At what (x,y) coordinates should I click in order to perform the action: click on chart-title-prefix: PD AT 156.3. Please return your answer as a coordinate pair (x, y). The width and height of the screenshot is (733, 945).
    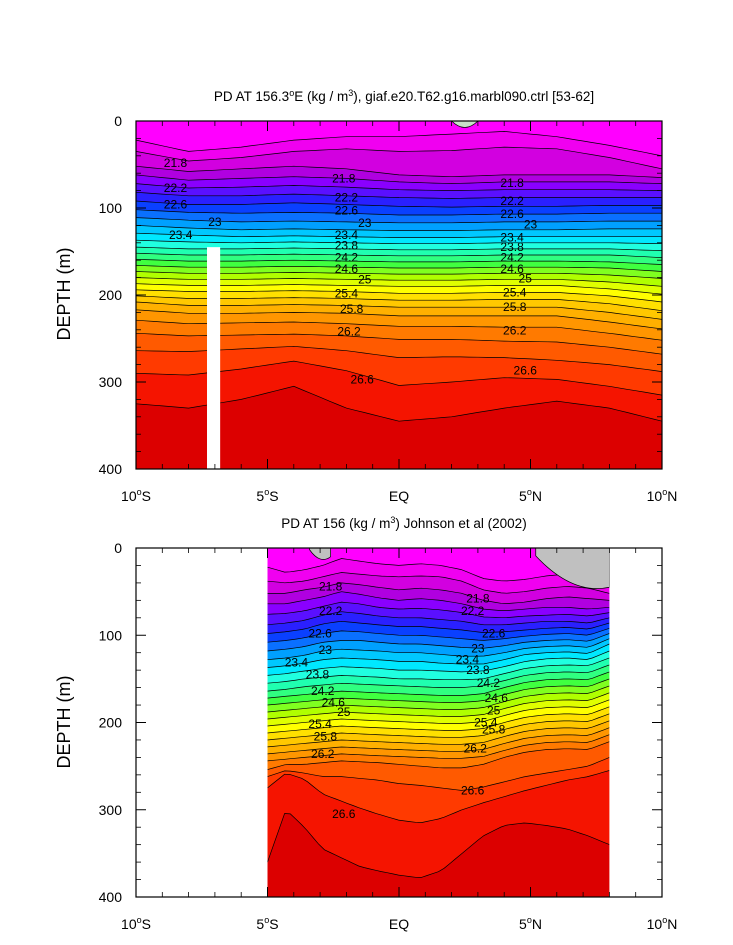
    Looking at the image, I should click on (251, 96).